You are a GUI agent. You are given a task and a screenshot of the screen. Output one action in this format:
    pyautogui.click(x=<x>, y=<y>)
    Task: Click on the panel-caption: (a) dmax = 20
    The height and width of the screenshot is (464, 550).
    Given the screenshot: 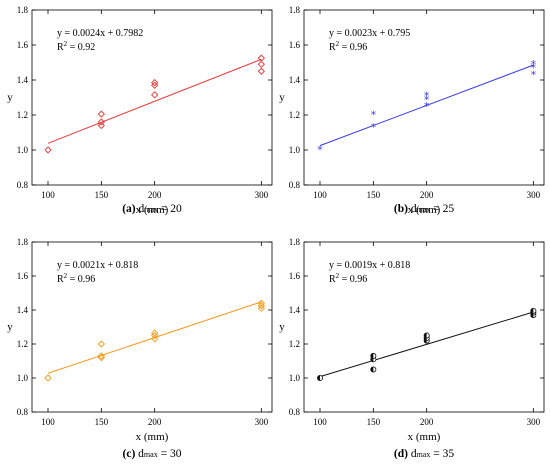 What is the action you would take?
    pyautogui.click(x=152, y=209)
    